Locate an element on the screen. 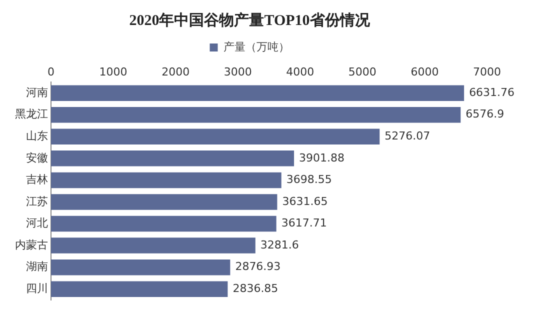 This screenshot has height=334, width=535. data-label: 6576.9 is located at coordinates (485, 114).